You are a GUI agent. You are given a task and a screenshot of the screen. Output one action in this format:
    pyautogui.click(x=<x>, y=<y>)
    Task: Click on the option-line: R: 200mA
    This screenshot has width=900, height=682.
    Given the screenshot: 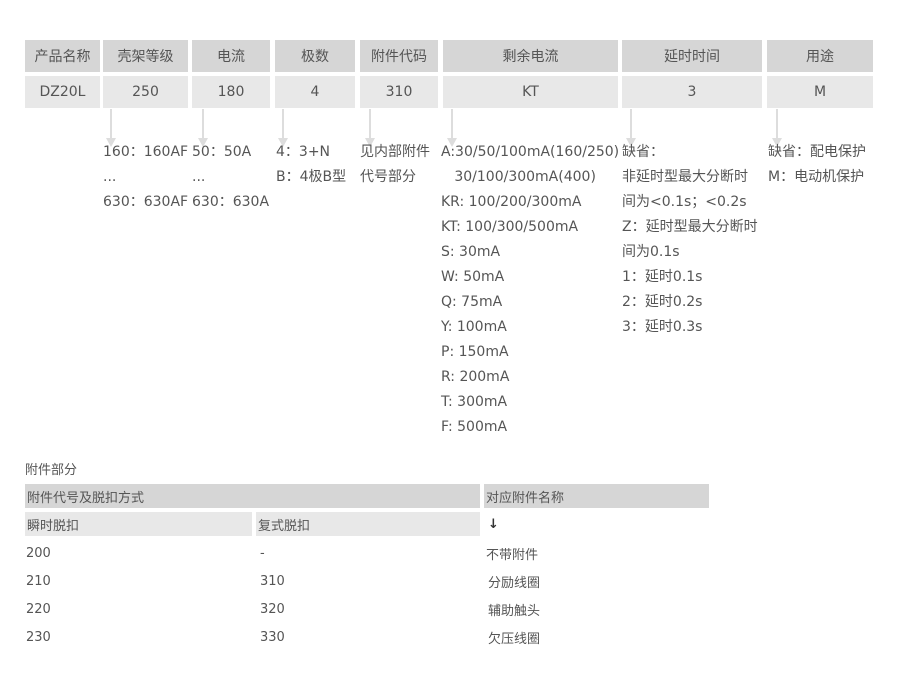 What is the action you would take?
    pyautogui.click(x=475, y=377)
    